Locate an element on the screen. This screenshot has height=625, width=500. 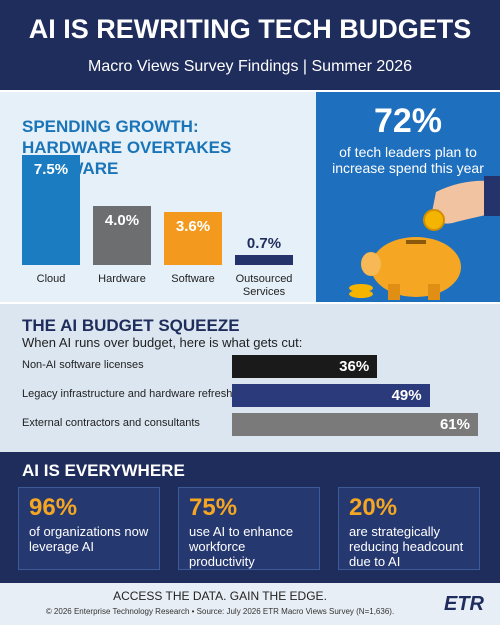
category-label: Hardware is located at coordinates (122, 279).